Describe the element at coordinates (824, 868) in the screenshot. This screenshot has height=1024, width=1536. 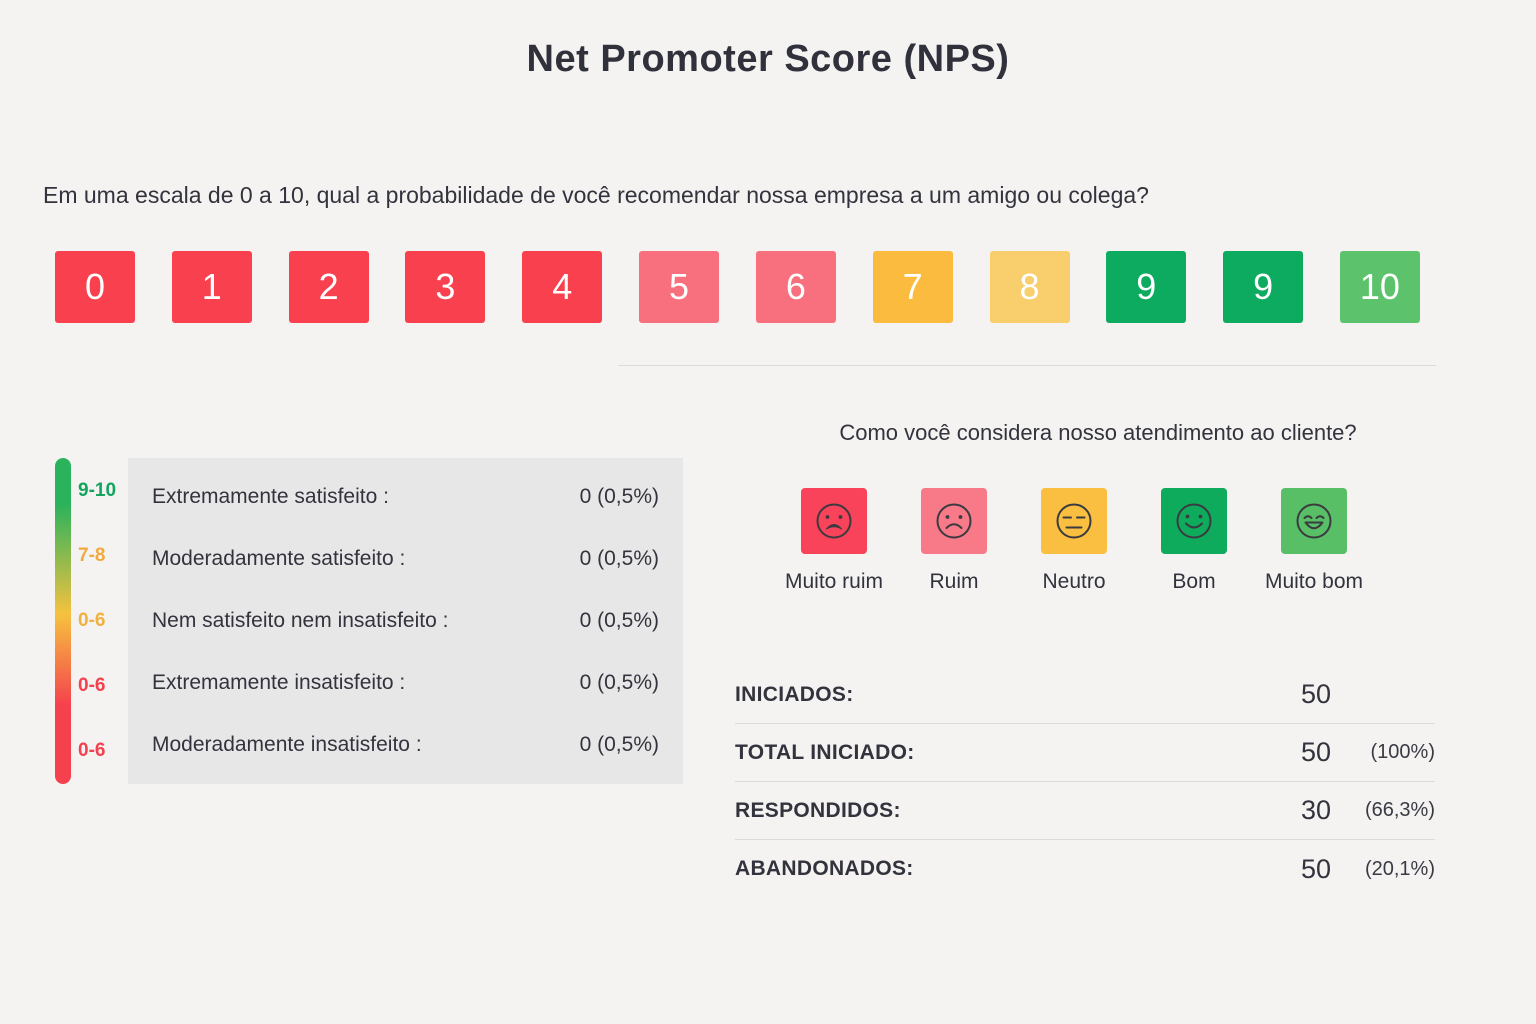
I see `stat-label: ABANDONADOS:` at that location.